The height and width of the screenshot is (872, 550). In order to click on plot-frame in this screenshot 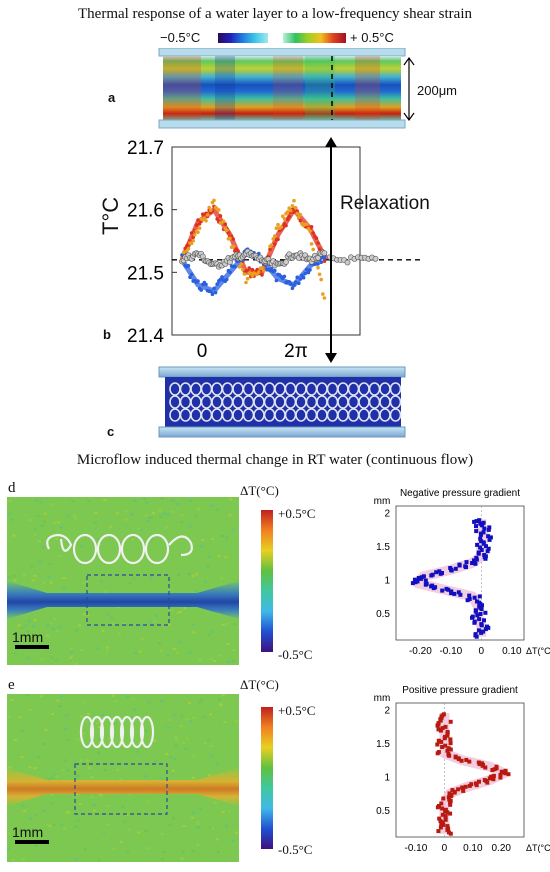, I will do `click(460, 573)`.